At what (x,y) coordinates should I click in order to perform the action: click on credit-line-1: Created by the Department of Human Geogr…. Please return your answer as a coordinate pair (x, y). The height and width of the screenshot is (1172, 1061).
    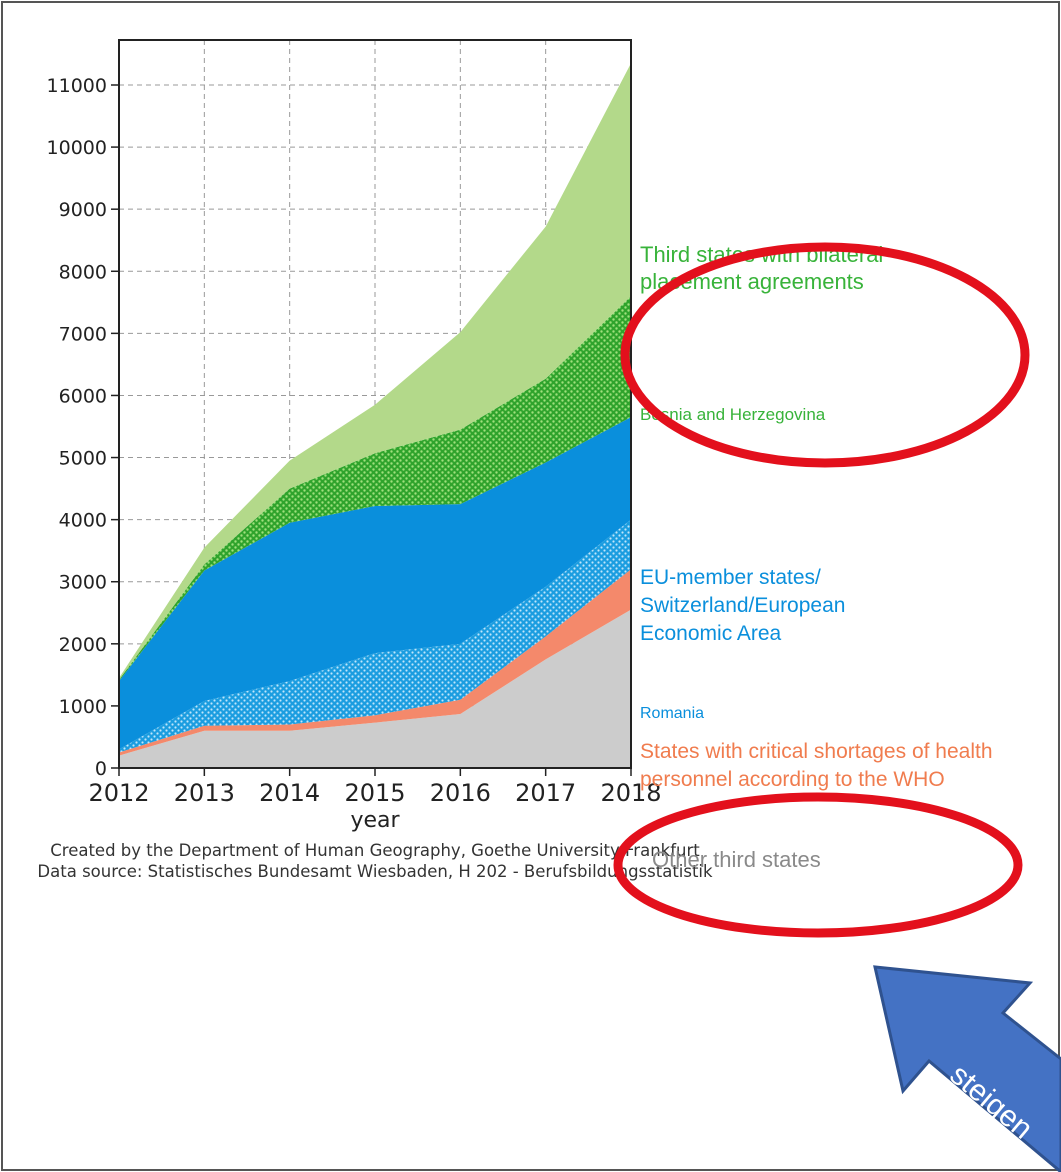
    Looking at the image, I should click on (375, 850).